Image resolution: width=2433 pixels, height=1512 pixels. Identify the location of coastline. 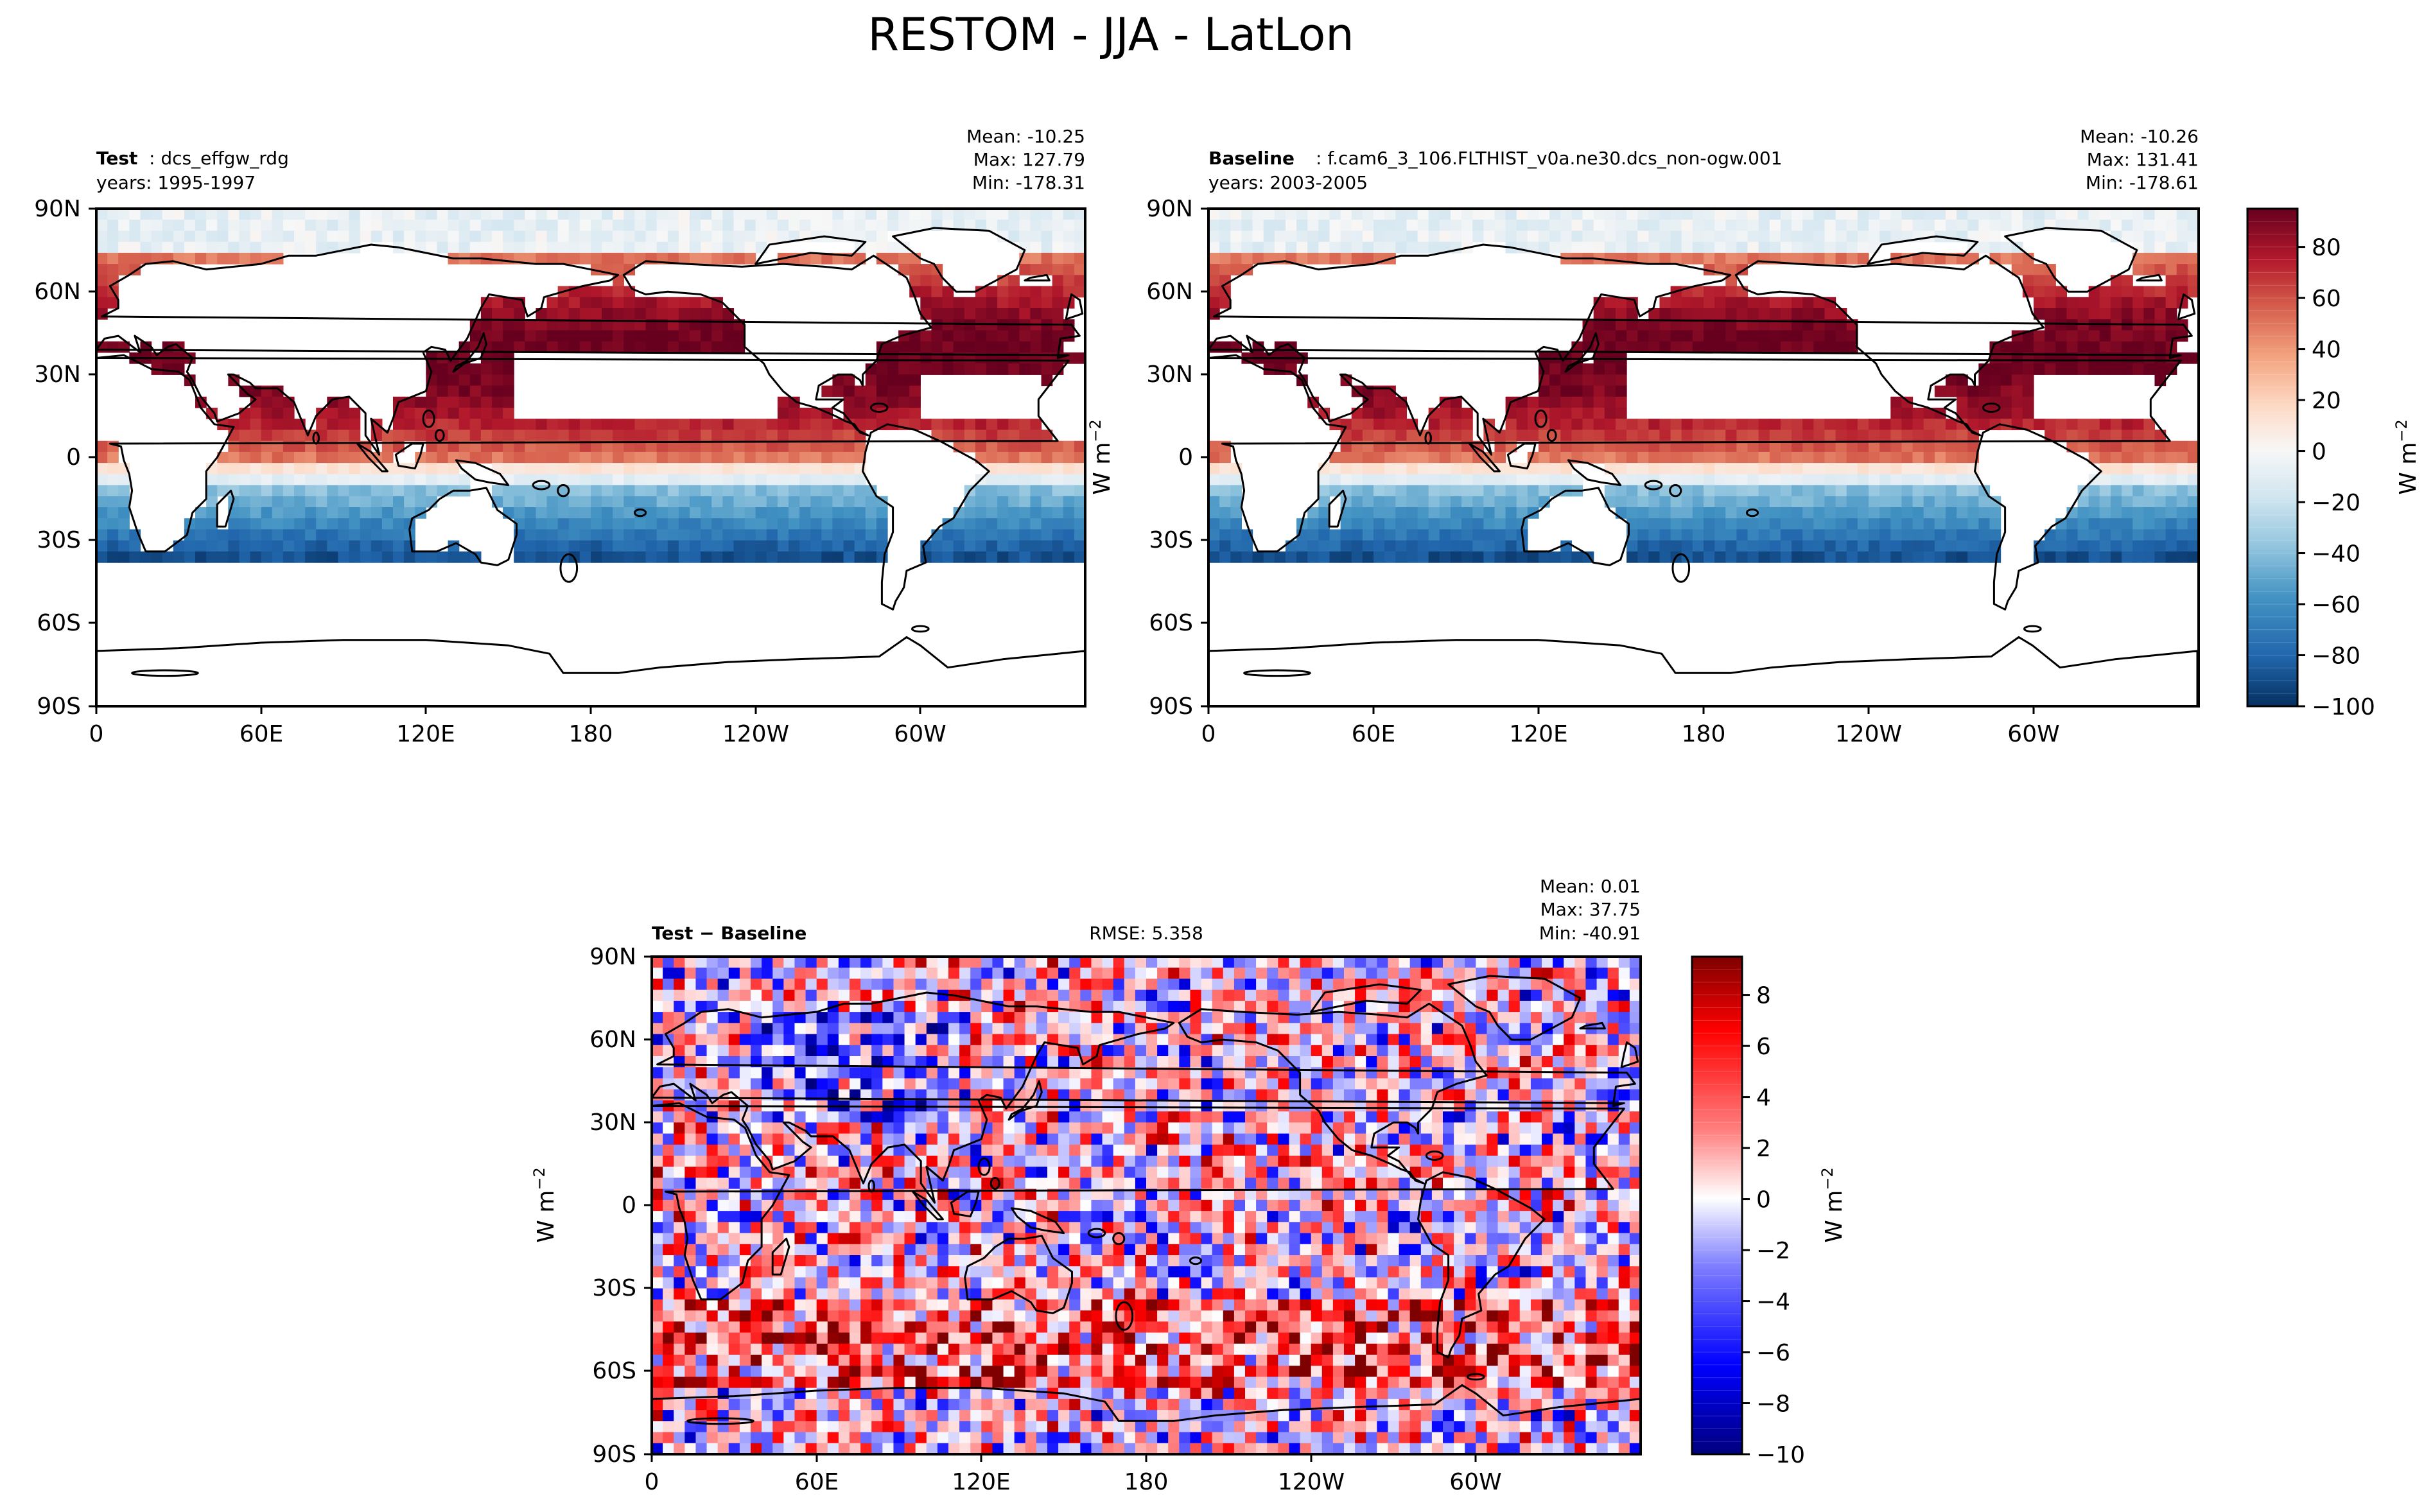
(482, 473).